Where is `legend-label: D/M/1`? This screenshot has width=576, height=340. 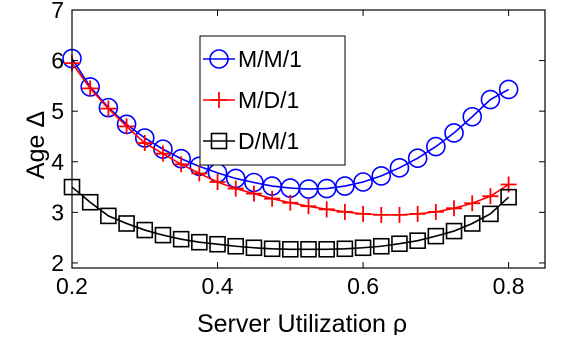
legend-label: D/M/1 is located at coordinates (268, 141).